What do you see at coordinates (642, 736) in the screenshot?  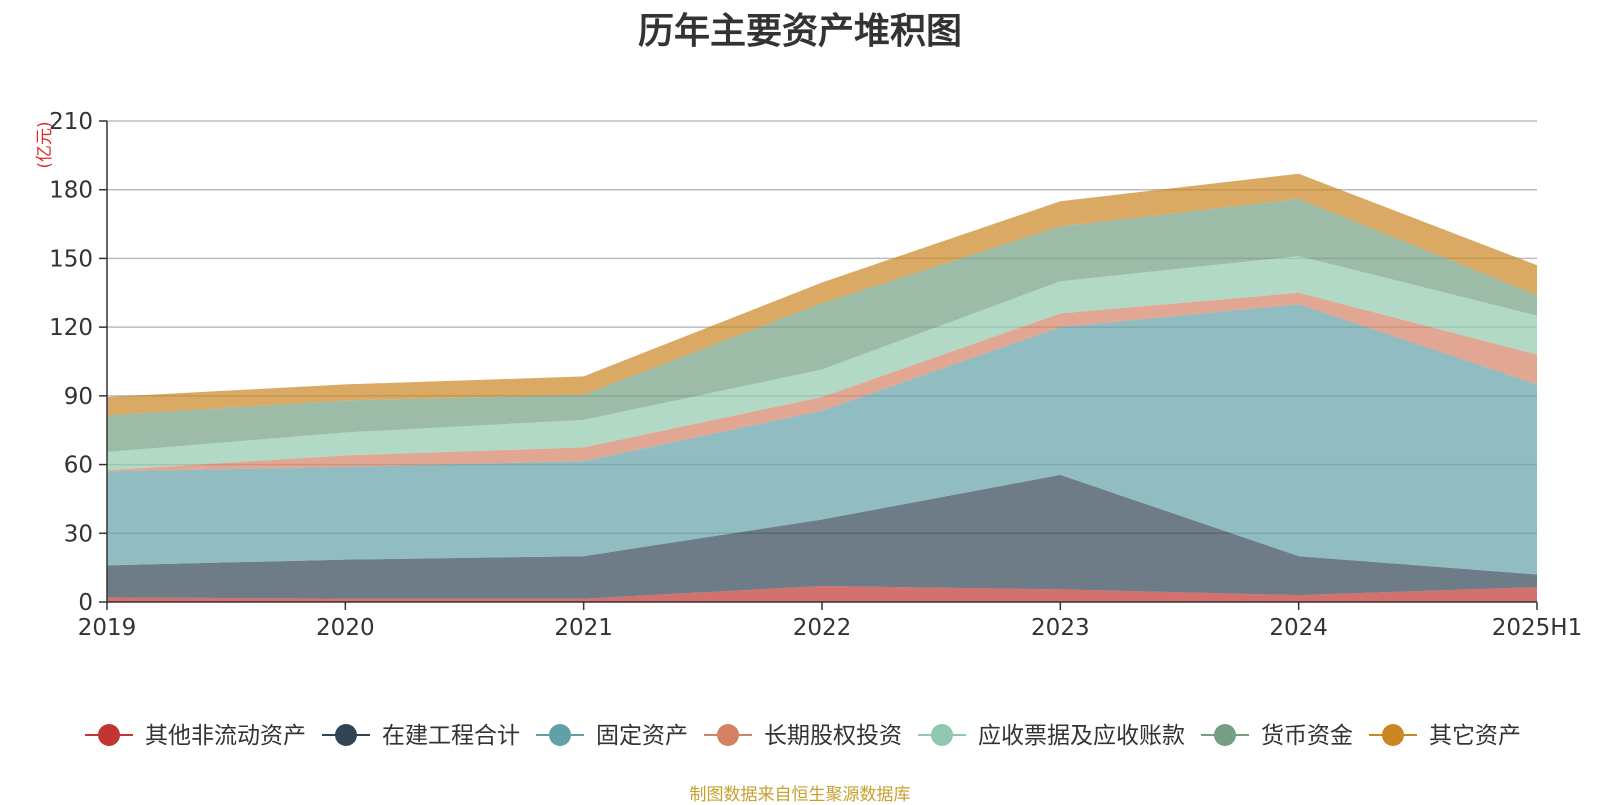 I see `legend-label: 固定资产` at bounding box center [642, 736].